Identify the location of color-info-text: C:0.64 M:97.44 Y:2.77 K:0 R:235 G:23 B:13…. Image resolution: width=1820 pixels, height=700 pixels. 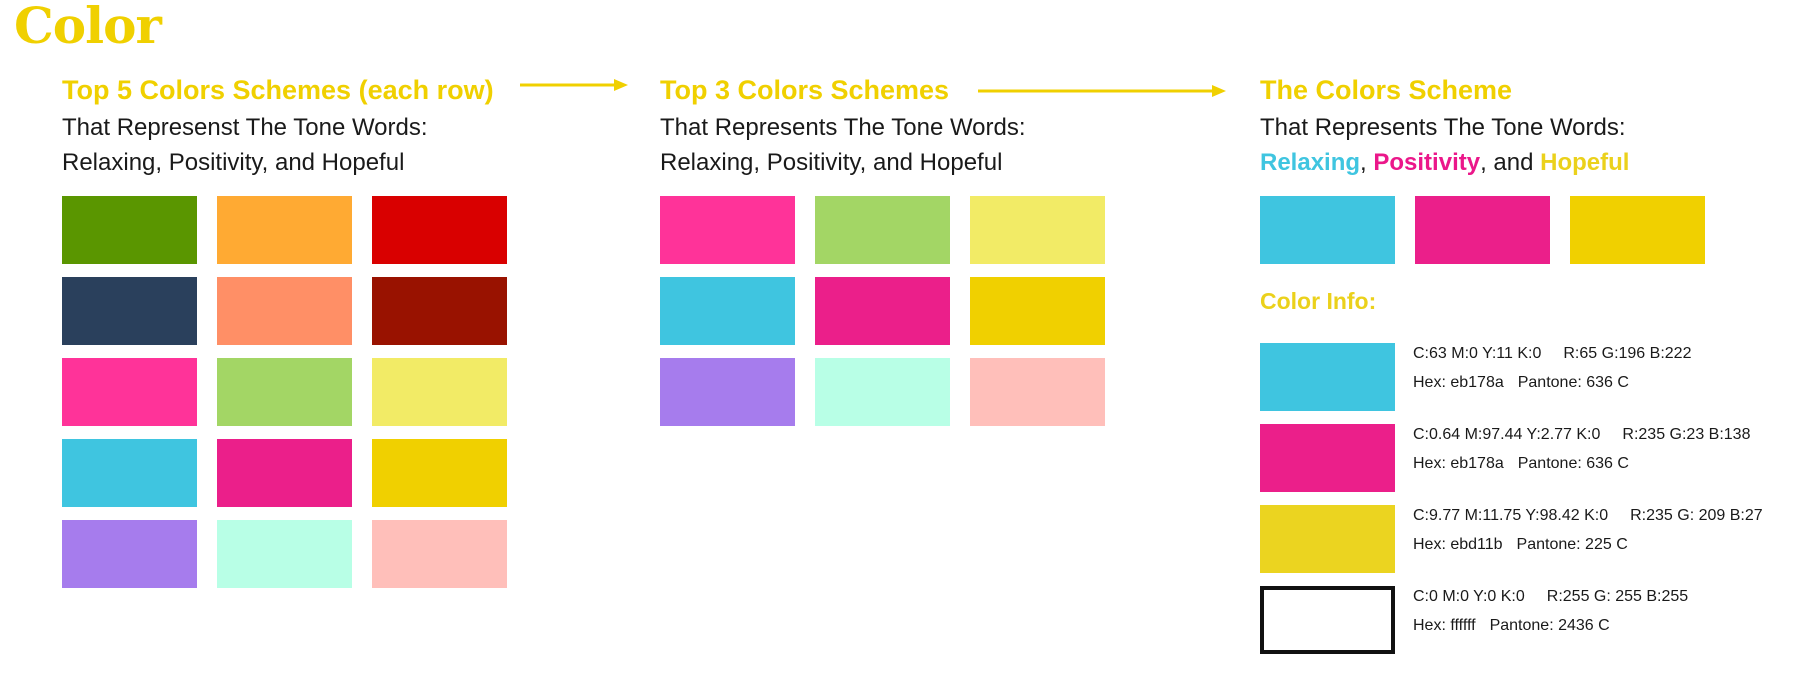
(1581, 449).